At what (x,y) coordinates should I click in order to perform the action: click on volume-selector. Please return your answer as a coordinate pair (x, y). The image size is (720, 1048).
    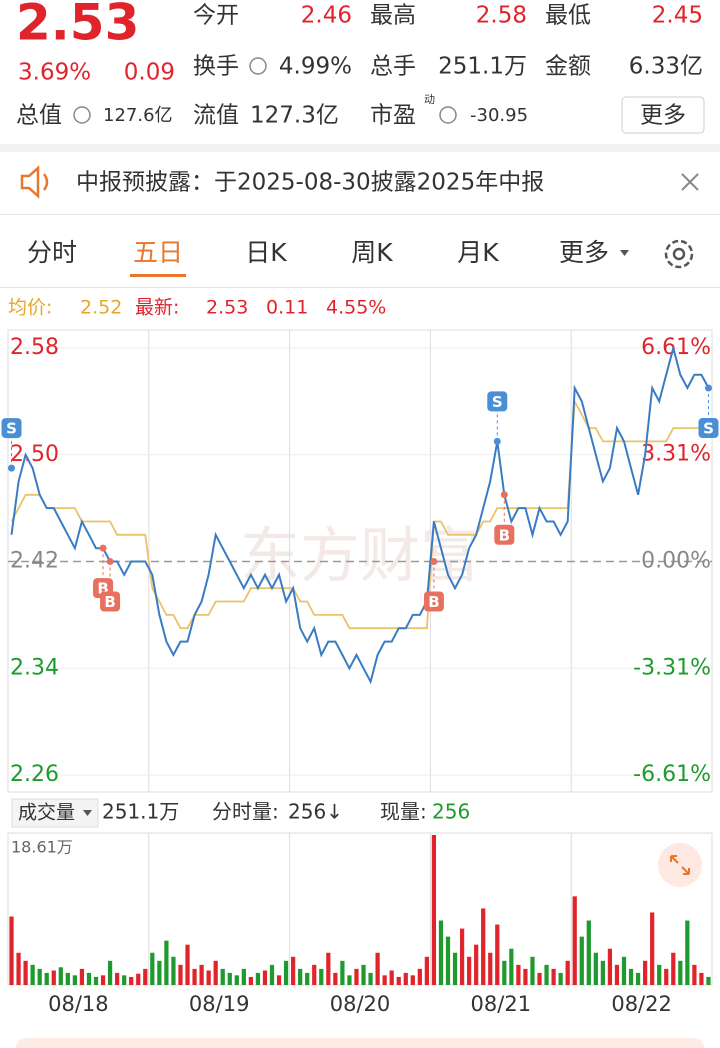
    Looking at the image, I should click on (55, 813).